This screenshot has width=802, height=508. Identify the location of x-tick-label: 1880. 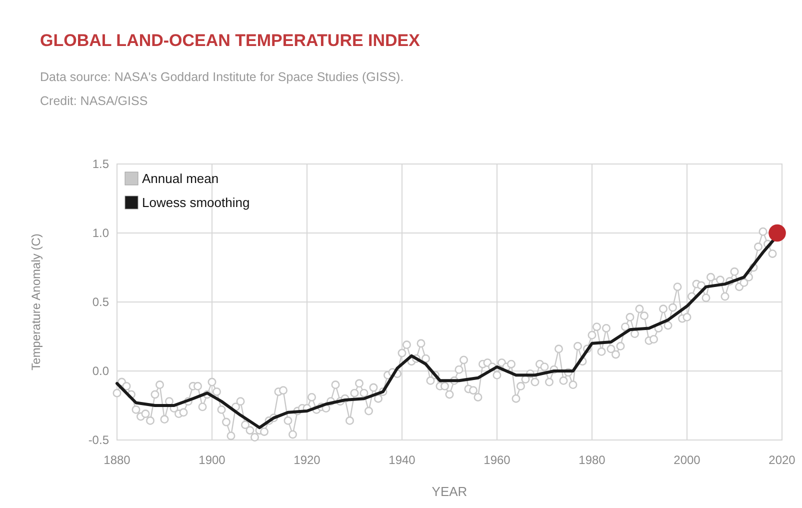
(117, 460).